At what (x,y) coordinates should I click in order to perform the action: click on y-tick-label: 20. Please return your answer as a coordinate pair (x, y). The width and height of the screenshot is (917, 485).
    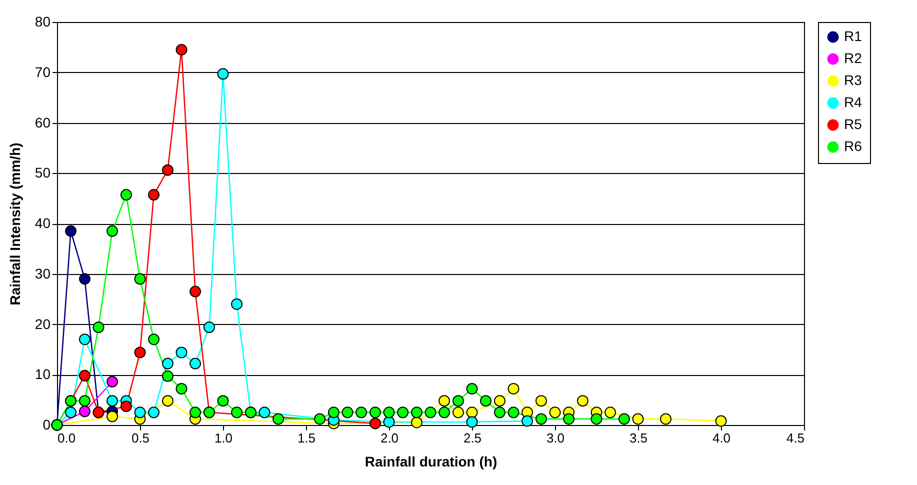
    Looking at the image, I should click on (42, 324).